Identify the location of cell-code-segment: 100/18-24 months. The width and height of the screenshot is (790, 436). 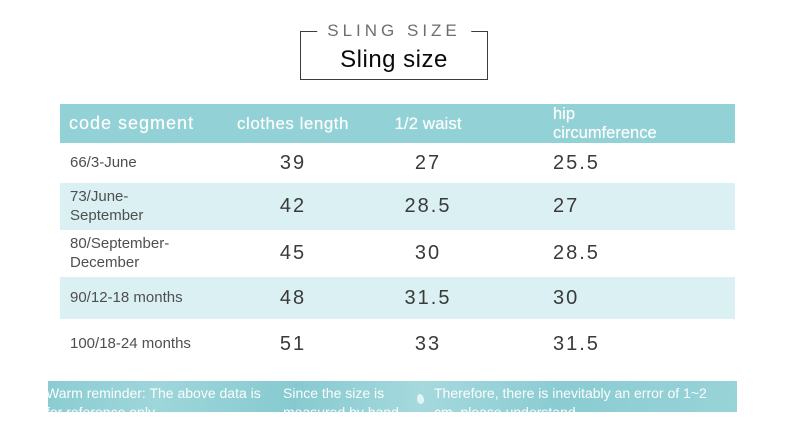
(144, 344).